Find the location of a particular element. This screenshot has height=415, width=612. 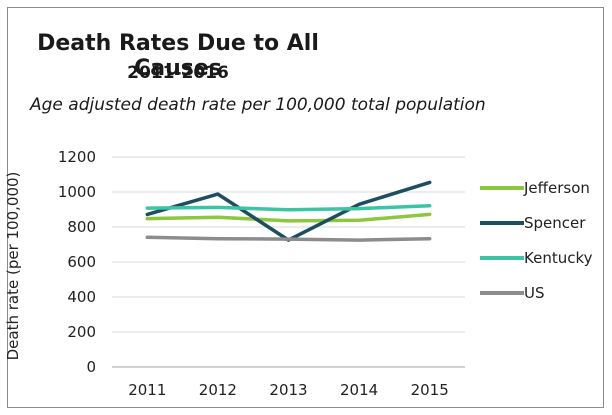

y-tick-labels: 0 200 400 600 800 1000 1200 is located at coordinates (77, 262).